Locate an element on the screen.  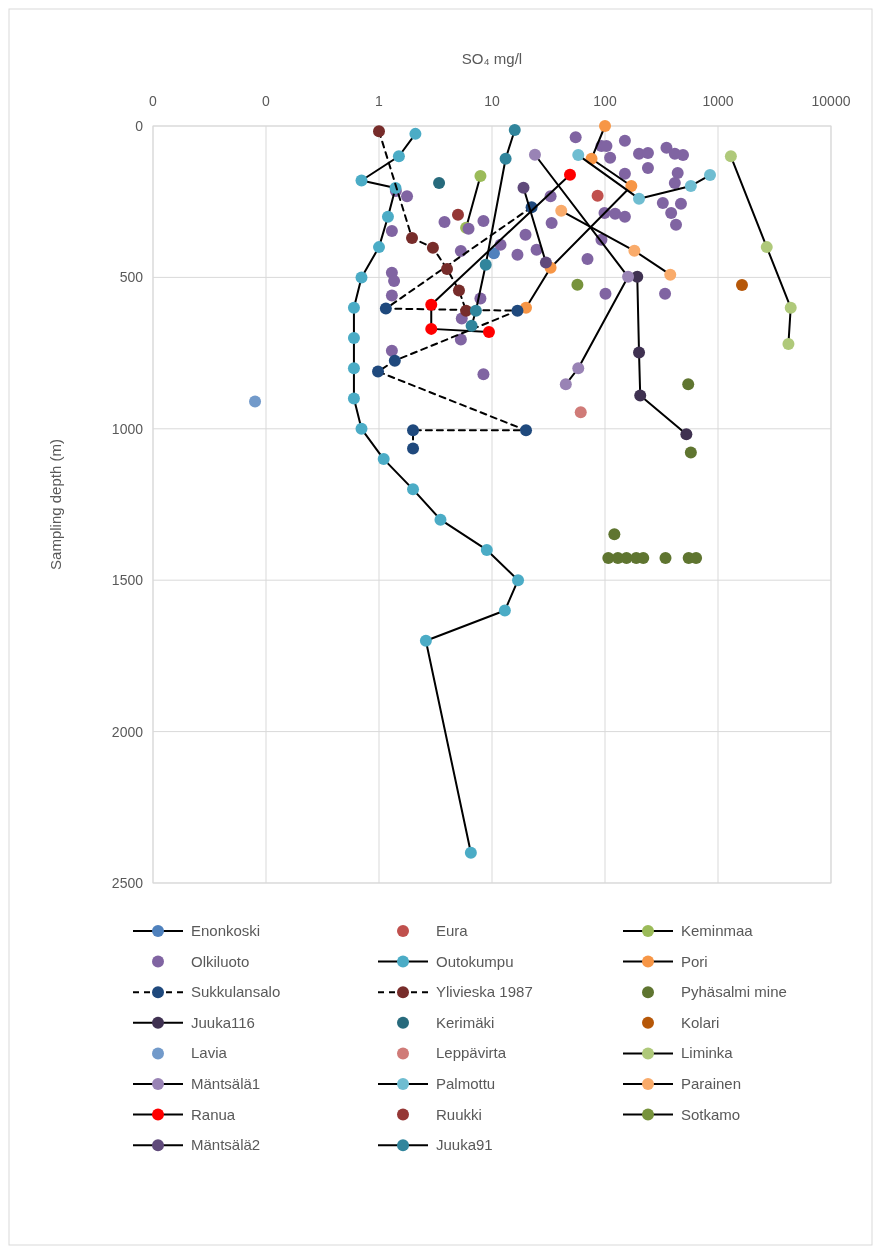
x-tick-label: 100 is located at coordinates (605, 101).